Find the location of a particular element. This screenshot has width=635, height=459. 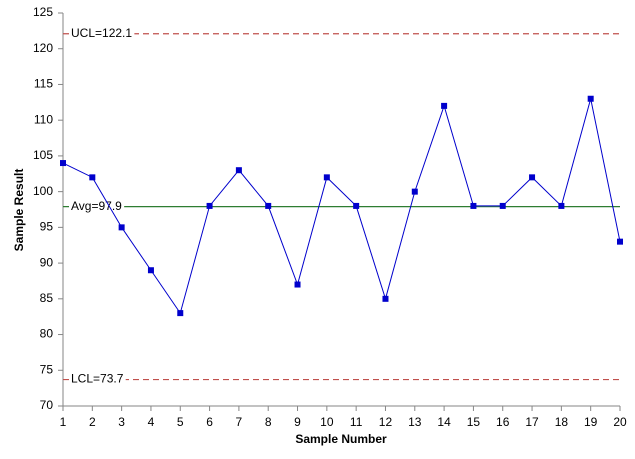

x-tick-label: 4 is located at coordinates (151, 422).